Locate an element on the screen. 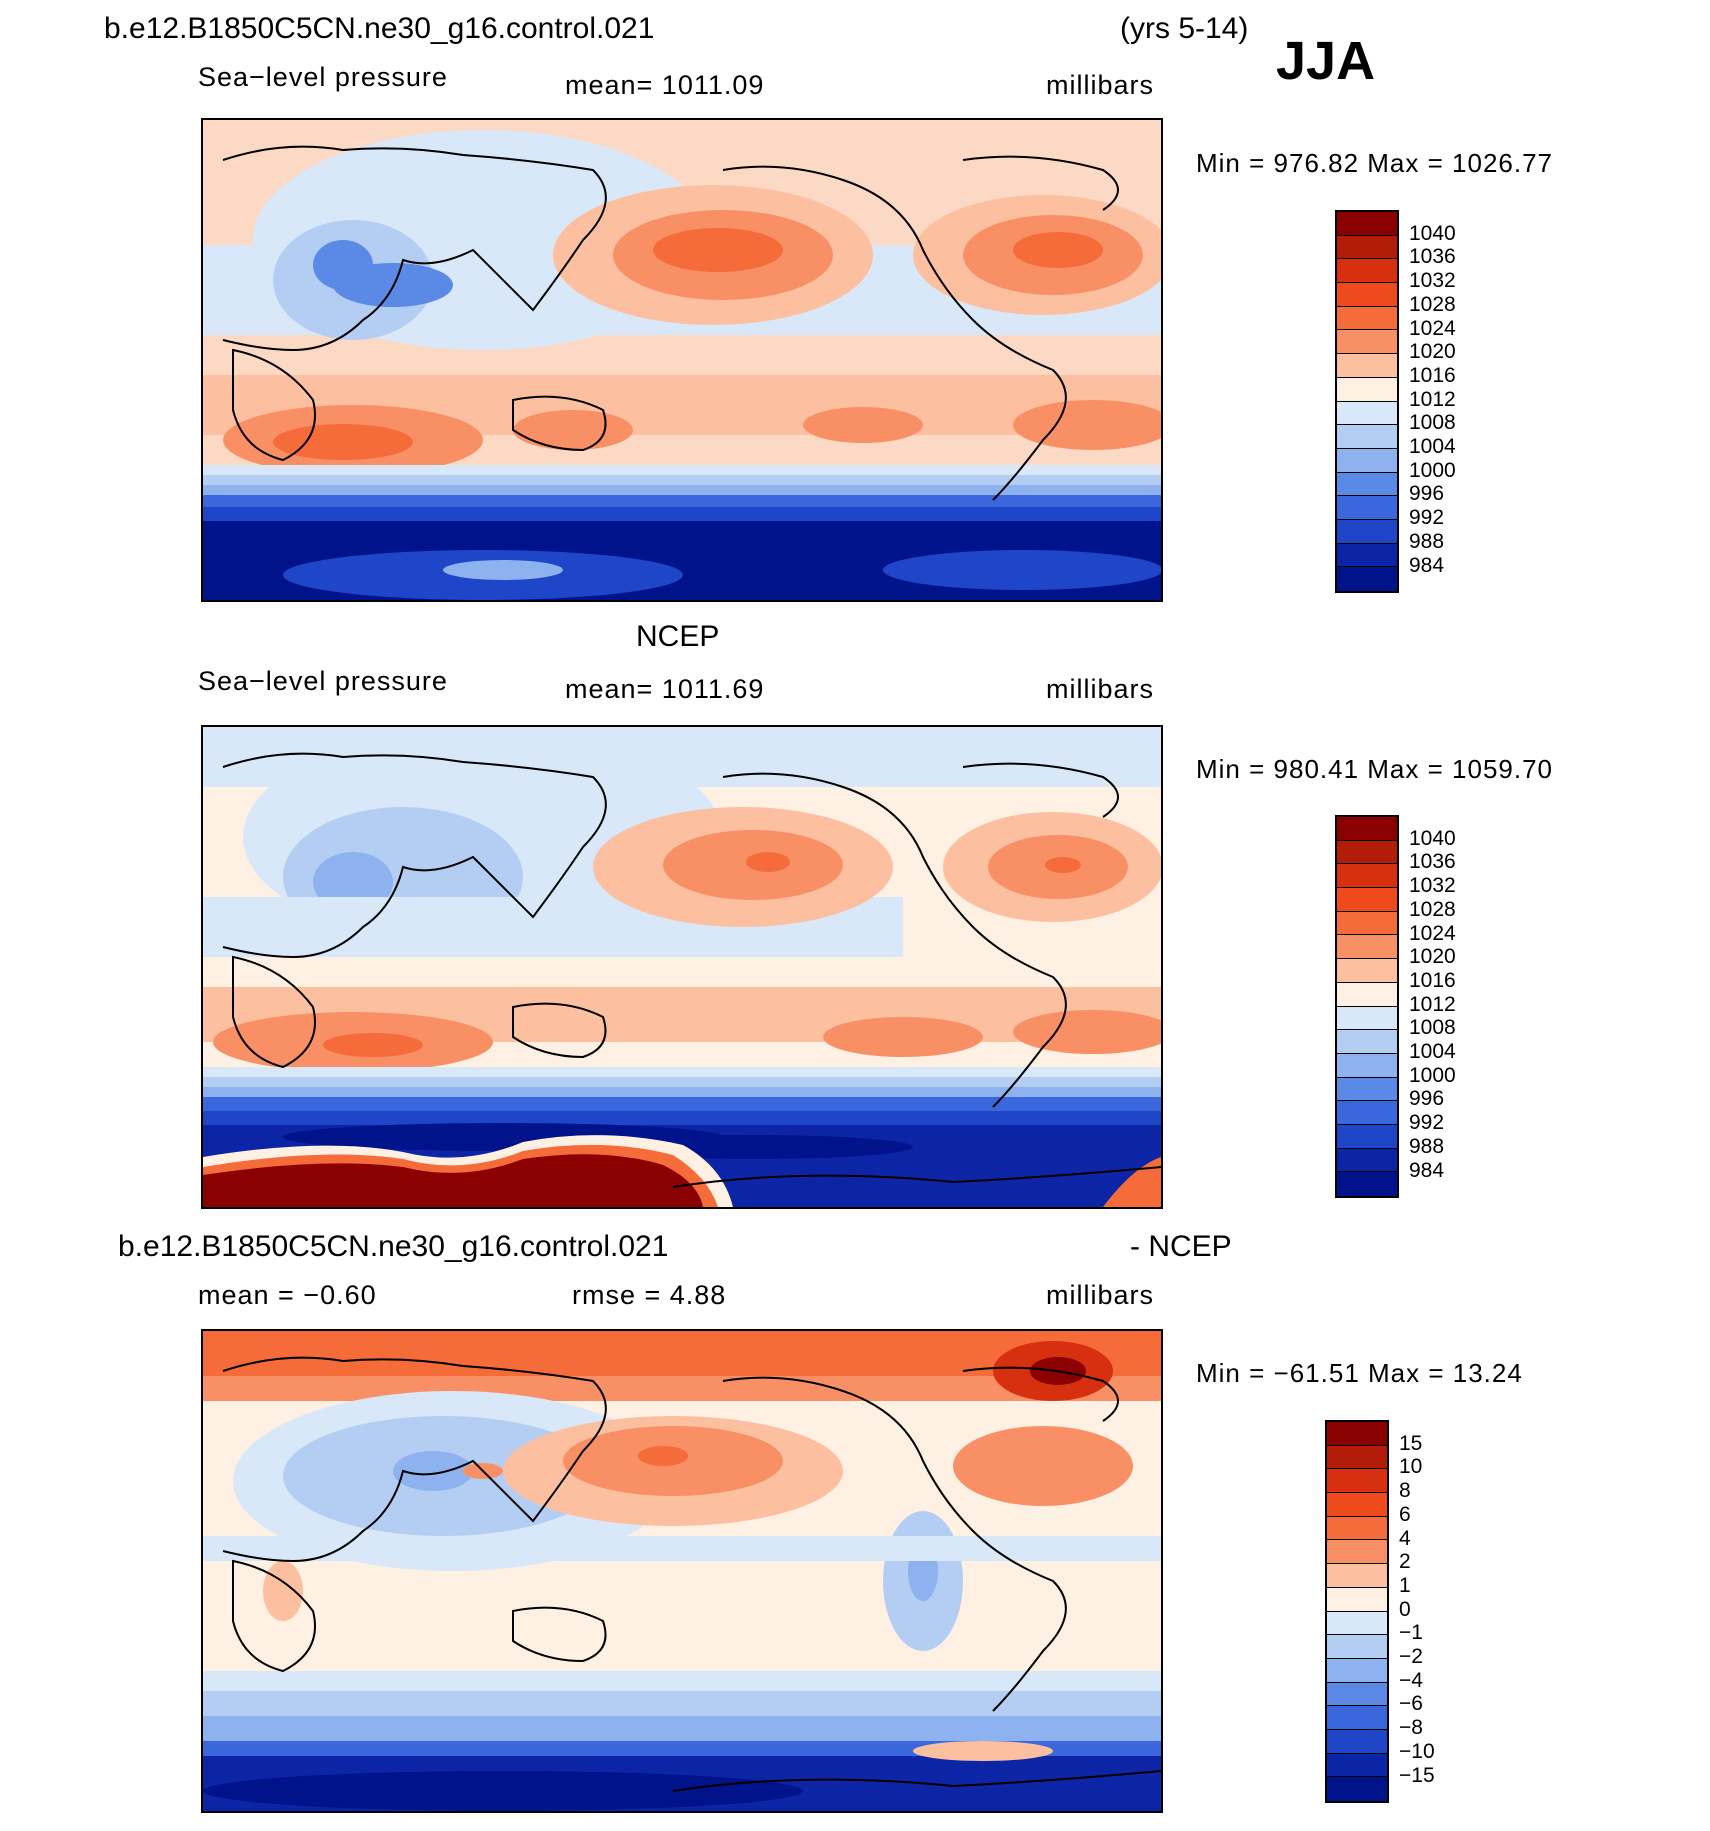  panel1-map is located at coordinates (682, 360).